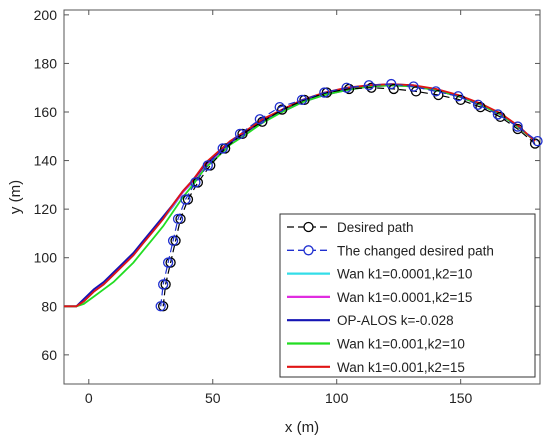 Image resolution: width=550 pixels, height=443 pixels. I want to click on x-tick-label: 0, so click(89, 398).